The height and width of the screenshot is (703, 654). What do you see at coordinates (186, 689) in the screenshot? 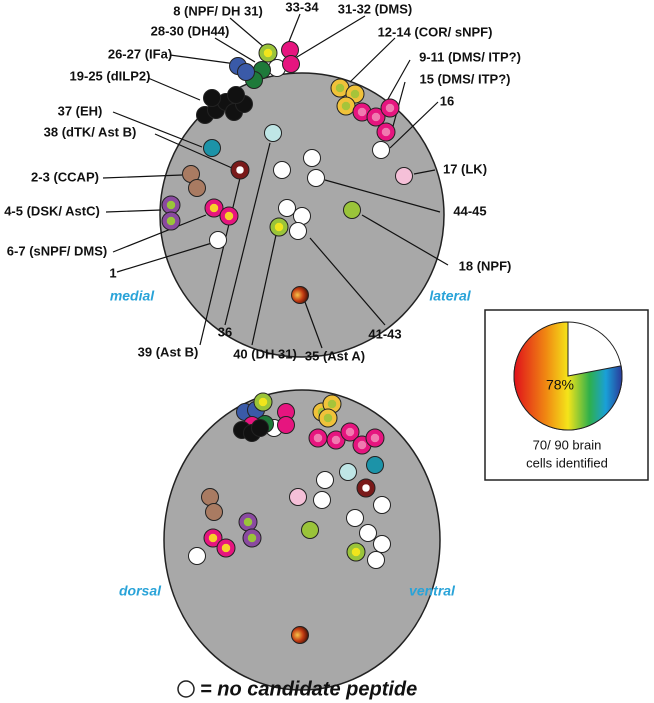
I see `legend-symbol` at bounding box center [186, 689].